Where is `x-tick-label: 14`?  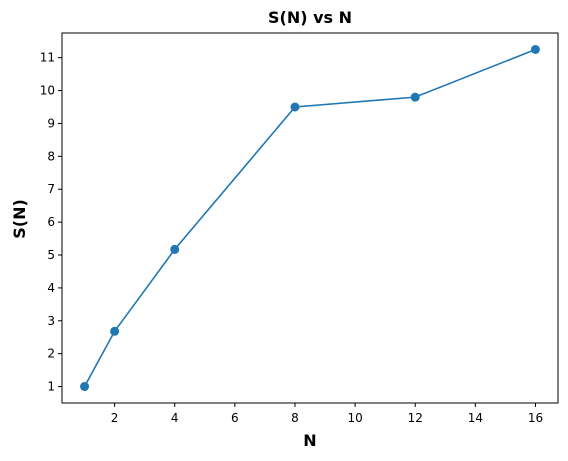 x-tick-label: 14 is located at coordinates (475, 418).